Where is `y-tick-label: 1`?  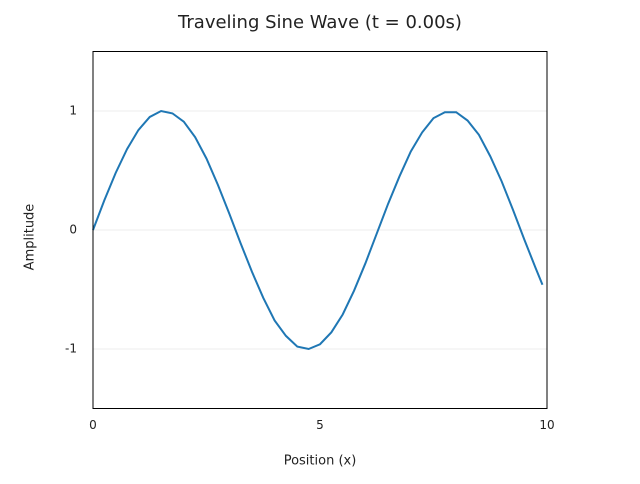 y-tick-label: 1 is located at coordinates (73, 111).